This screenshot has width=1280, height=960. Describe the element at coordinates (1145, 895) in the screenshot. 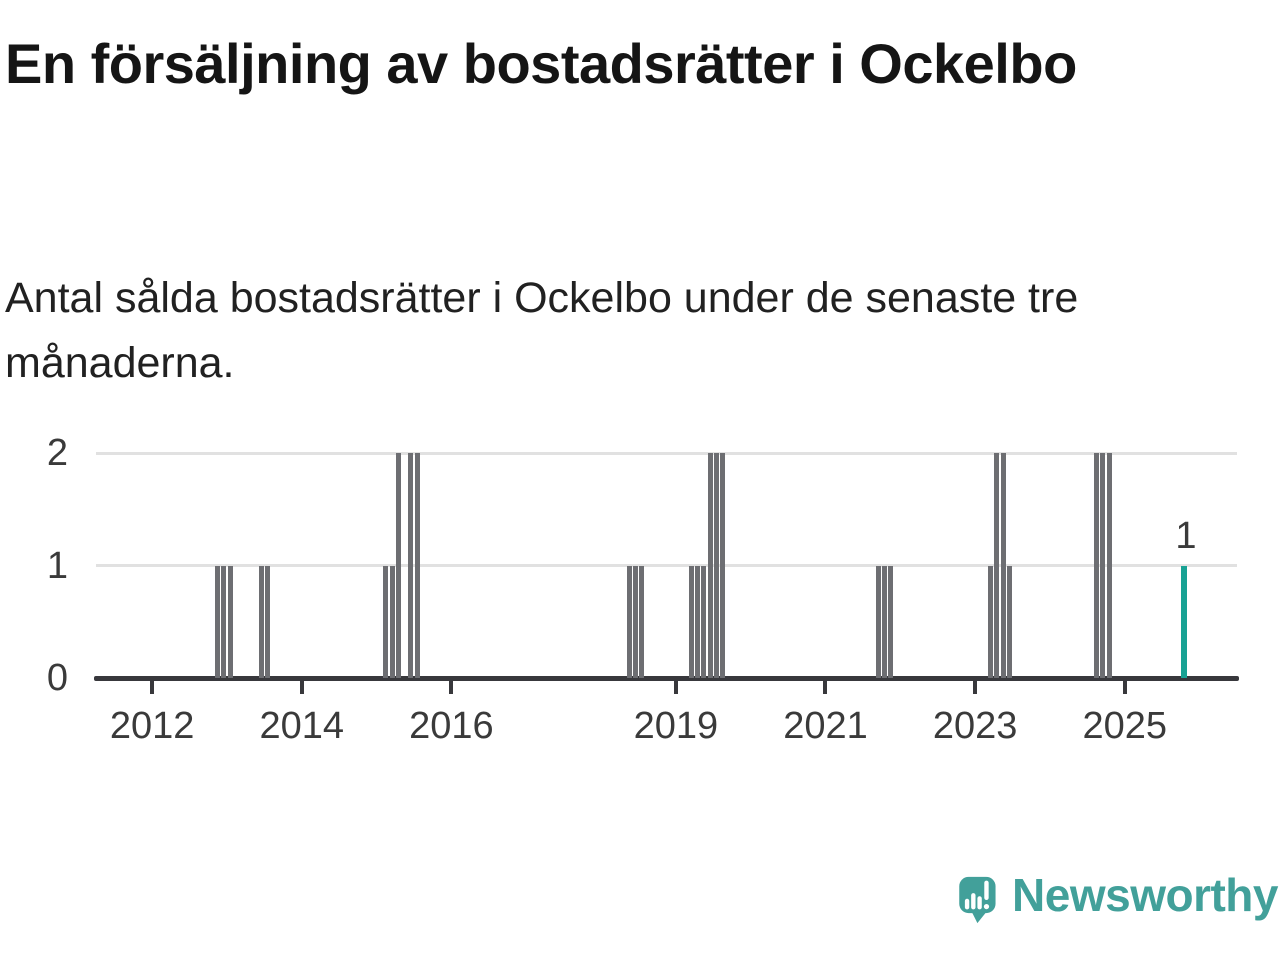

I see `newsworthy-wordmark: Newsworthy` at that location.